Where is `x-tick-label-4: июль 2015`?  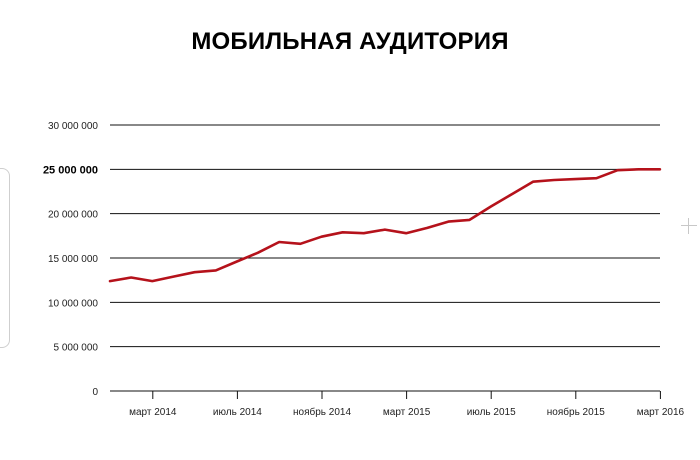
x-tick-label-4: июль 2015 is located at coordinates (491, 412).